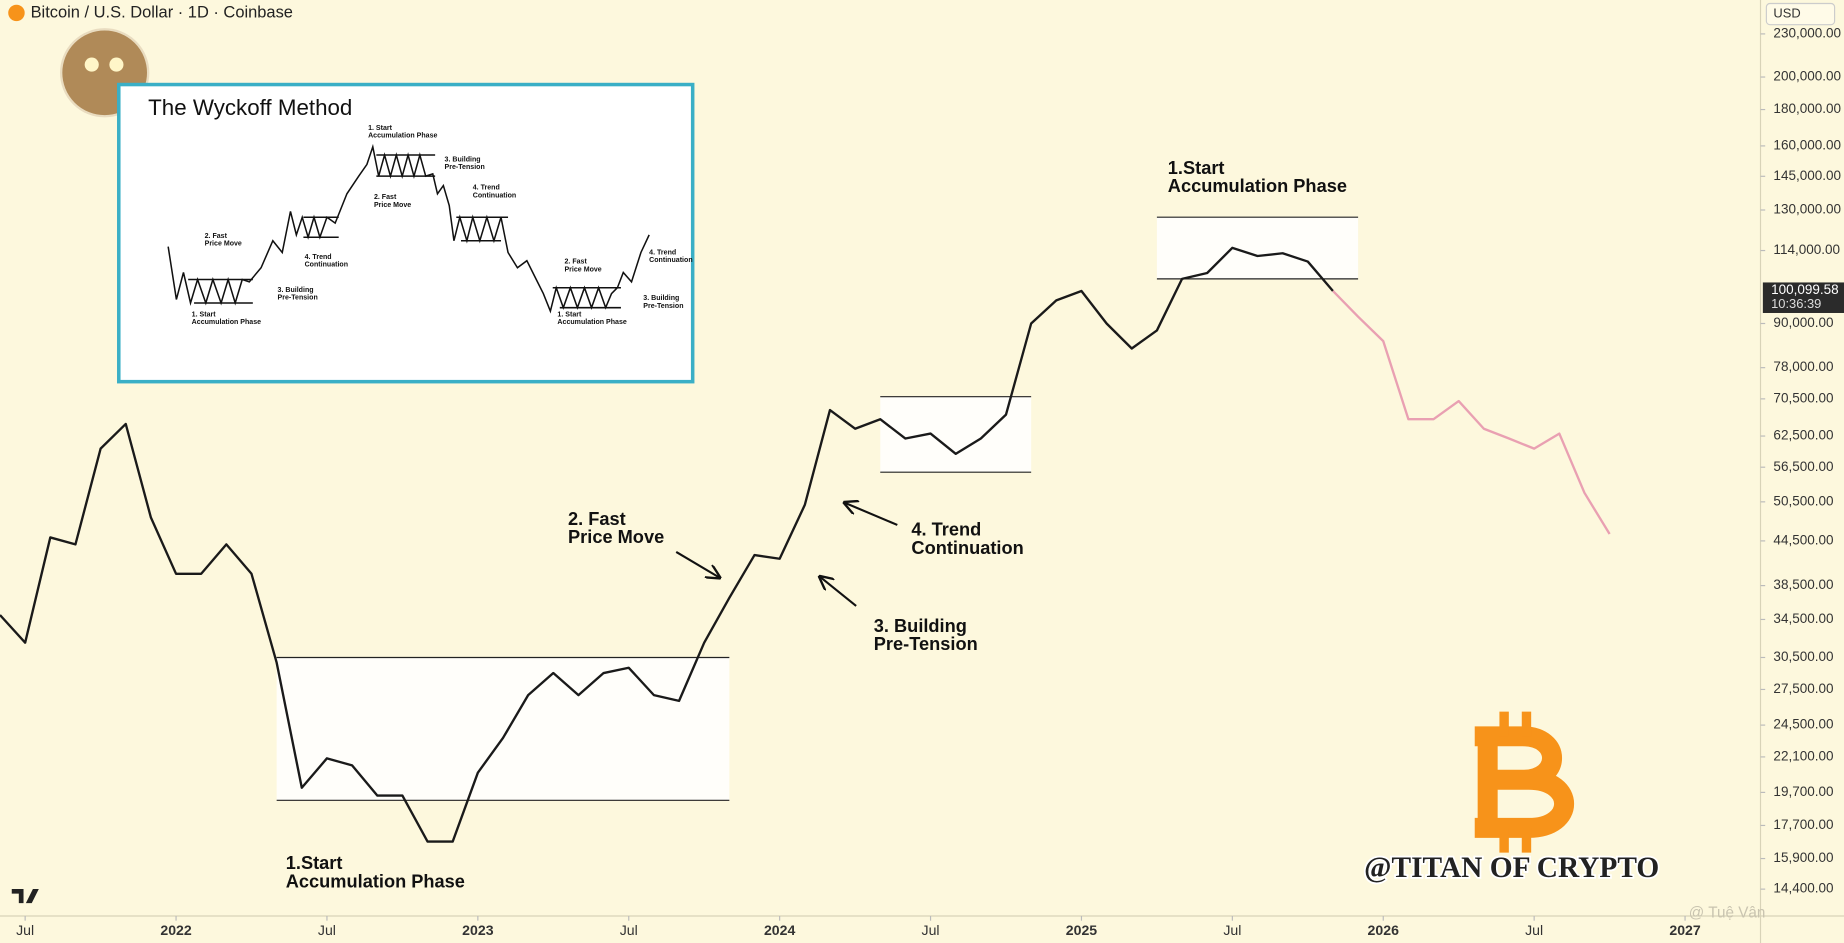 The width and height of the screenshot is (1844, 943). What do you see at coordinates (1685, 930) in the screenshot?
I see `x-tick-label: 2027` at bounding box center [1685, 930].